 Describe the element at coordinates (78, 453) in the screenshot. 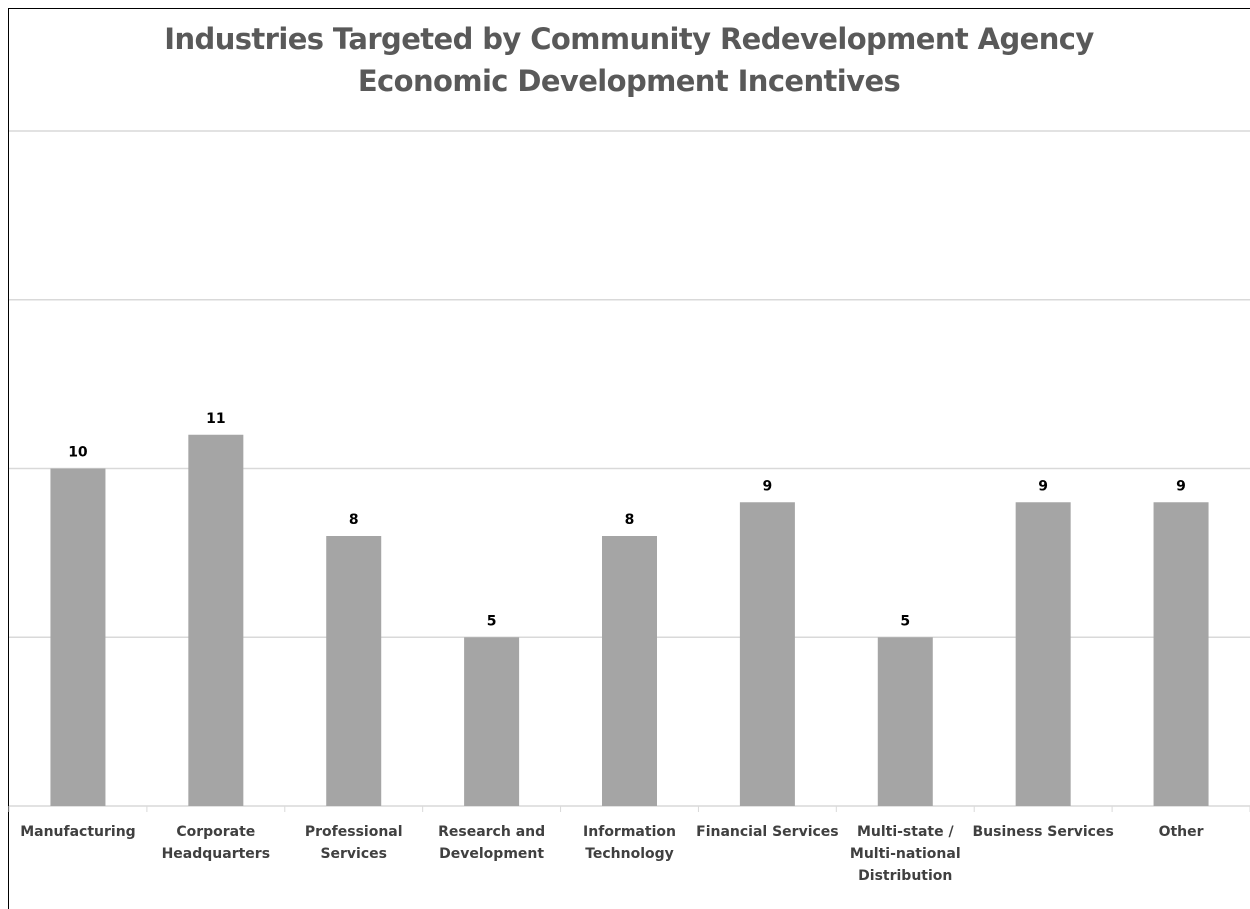

I see `data-label: 10` at that location.